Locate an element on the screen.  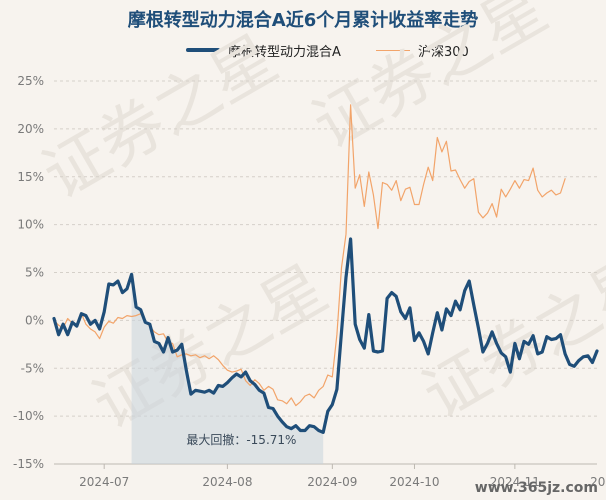
legend-label-index: 沪深300 is located at coordinates (443, 52).